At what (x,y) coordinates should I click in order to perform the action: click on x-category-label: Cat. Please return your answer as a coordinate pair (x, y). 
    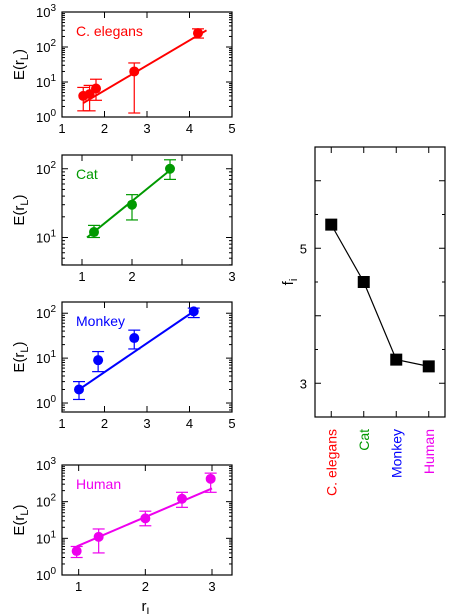
    Looking at the image, I should click on (364, 440).